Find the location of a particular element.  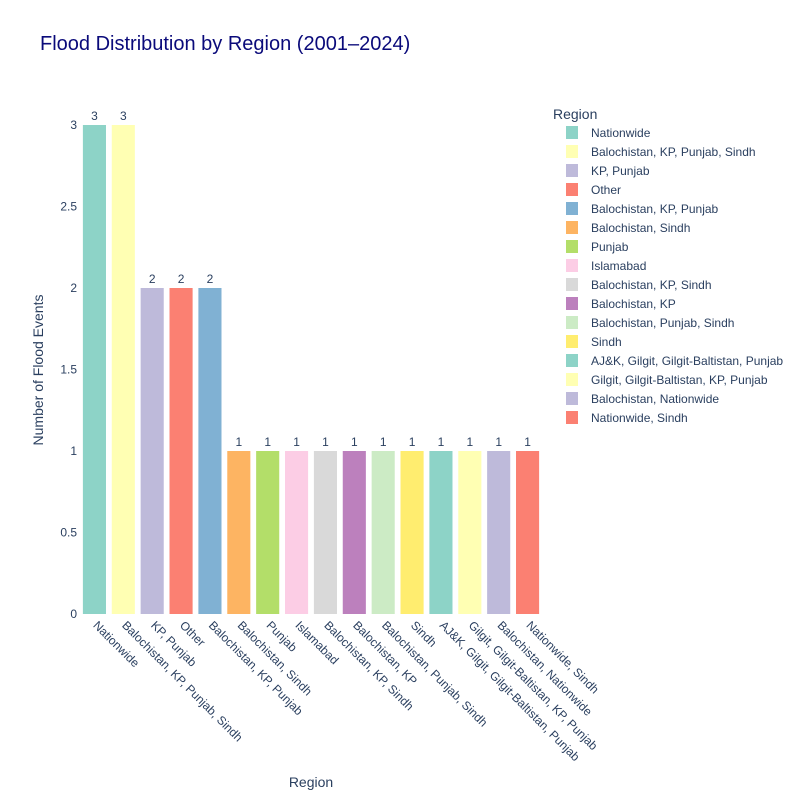

legend-item: Balochistan, KP, Sindh is located at coordinates (639, 285).